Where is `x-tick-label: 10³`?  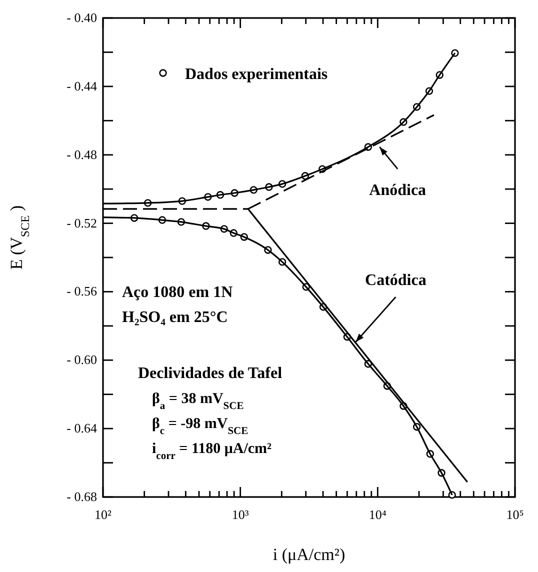
x-tick-label: 10³ is located at coordinates (240, 514).